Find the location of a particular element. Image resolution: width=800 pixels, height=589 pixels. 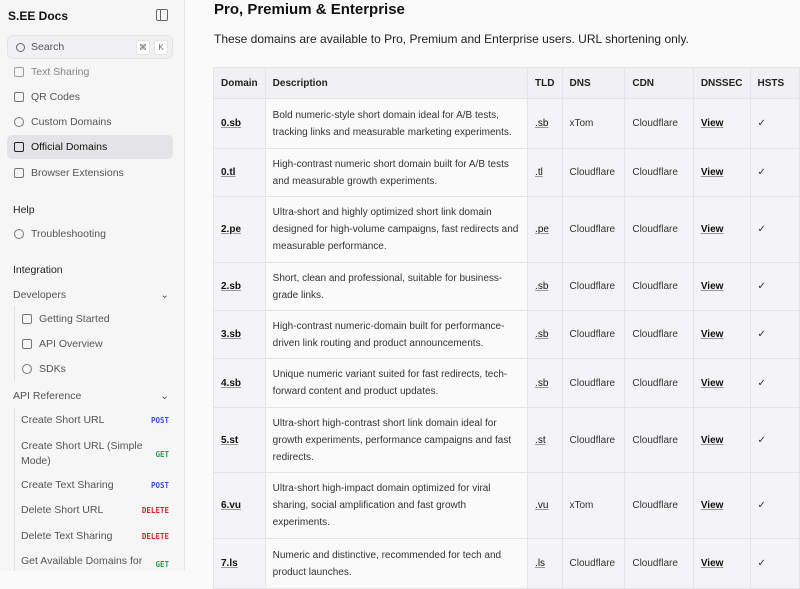

api-item: Create Short URL (Simple Mode) GET is located at coordinates (95, 454).